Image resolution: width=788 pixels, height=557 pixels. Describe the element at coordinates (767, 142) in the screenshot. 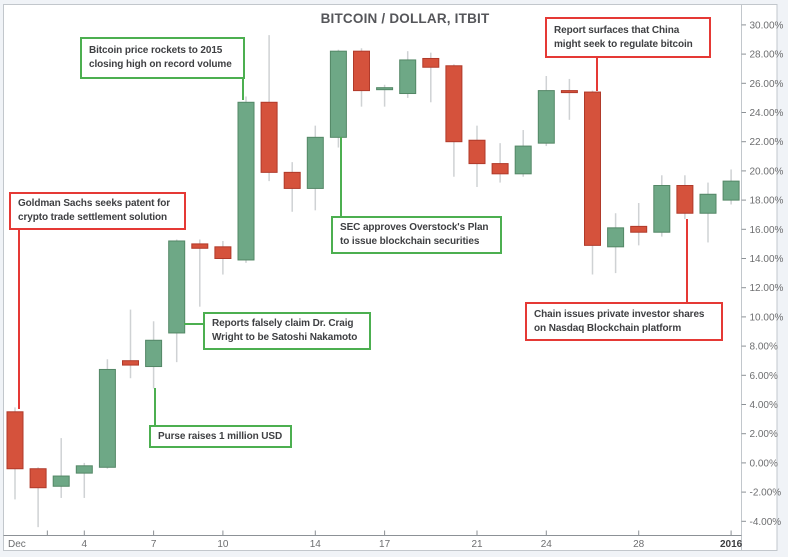

I see `y-axis-label: 22.00%` at that location.